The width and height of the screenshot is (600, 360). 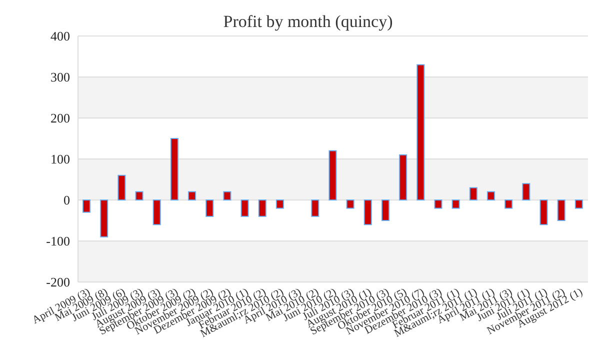 I want to click on y-tick-label: -200, so click(x=58, y=282).